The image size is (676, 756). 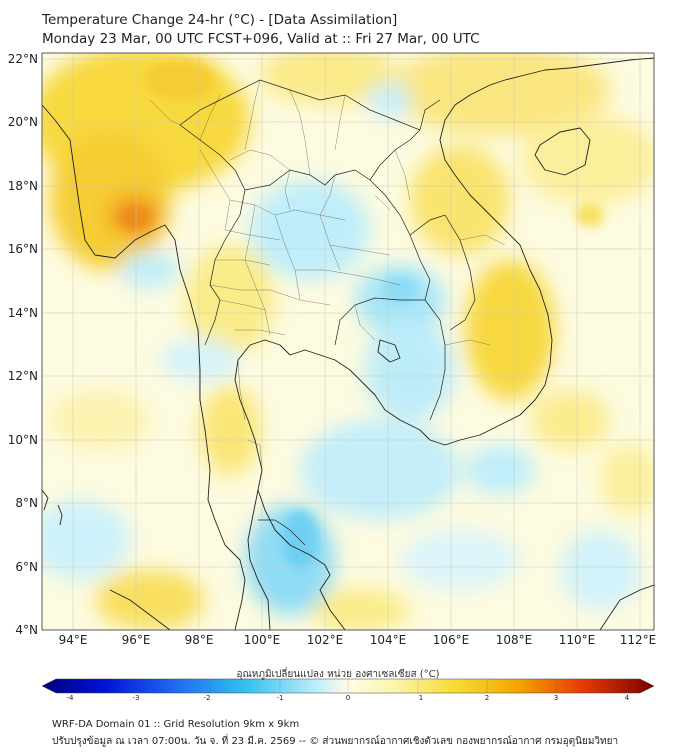 I want to click on colorbar-tick: 1, so click(x=421, y=698).